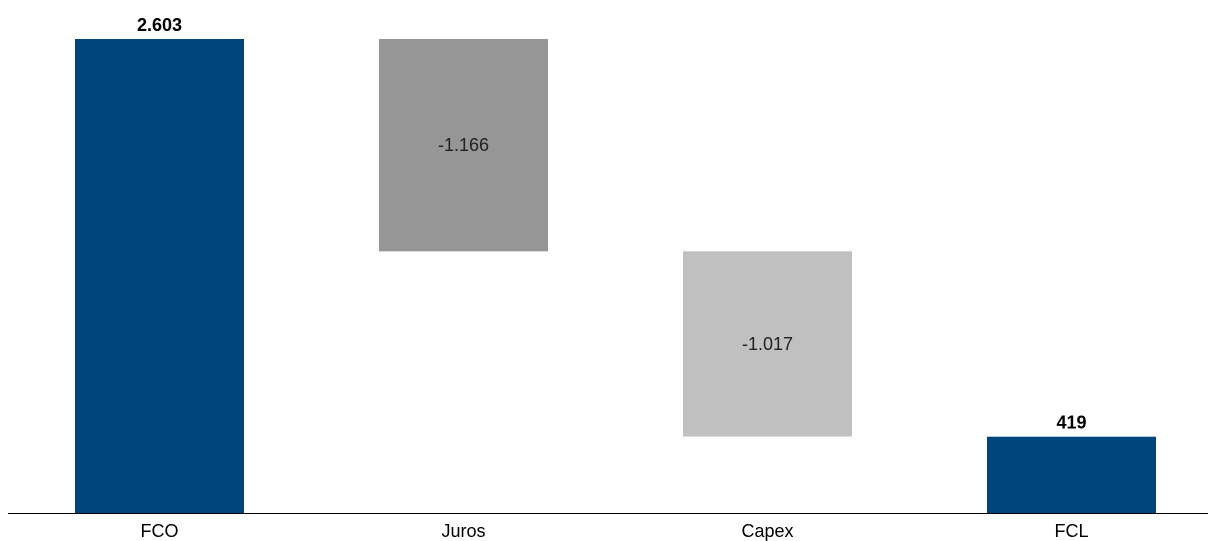 The image size is (1208, 541). I want to click on data-label-capex: -1.017, so click(767, 344).